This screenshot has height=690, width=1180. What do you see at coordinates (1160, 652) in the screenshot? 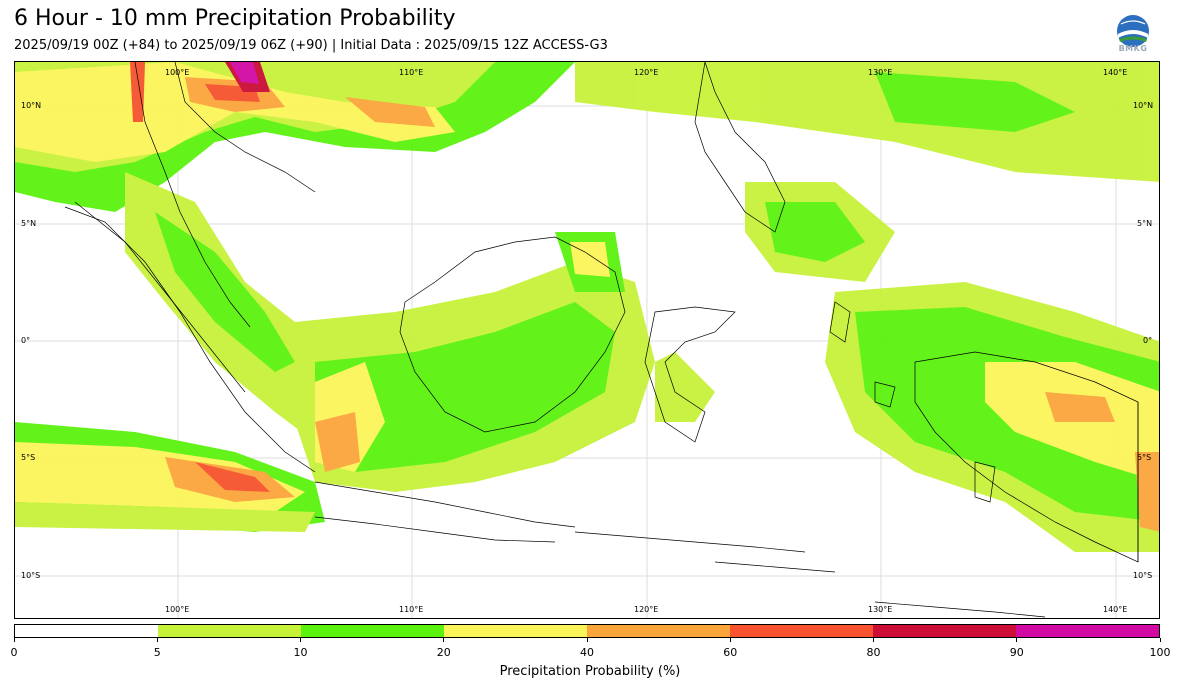
I see `colorbar-tick-label: 100` at bounding box center [1160, 652].